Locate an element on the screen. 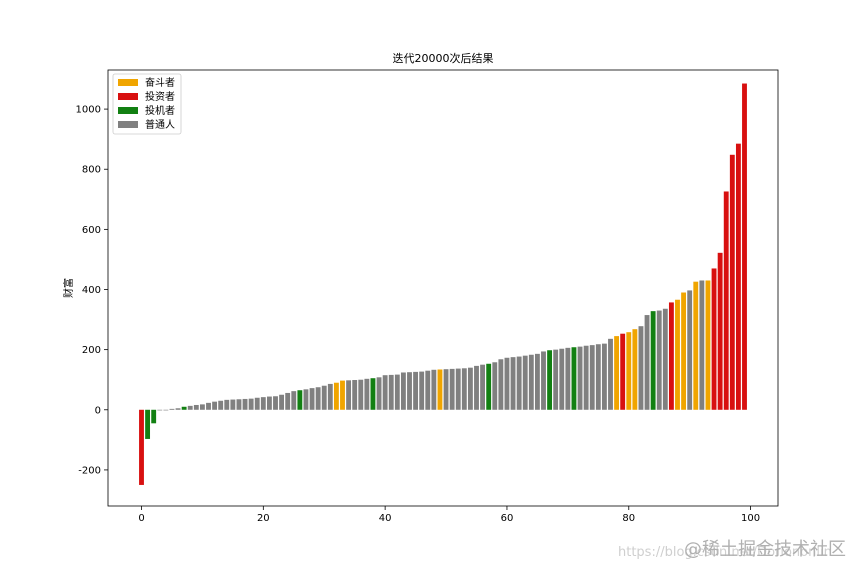 The height and width of the screenshot is (576, 864). y-axis: -200 0 200 400 600 800 1000 is located at coordinates (92, 290).